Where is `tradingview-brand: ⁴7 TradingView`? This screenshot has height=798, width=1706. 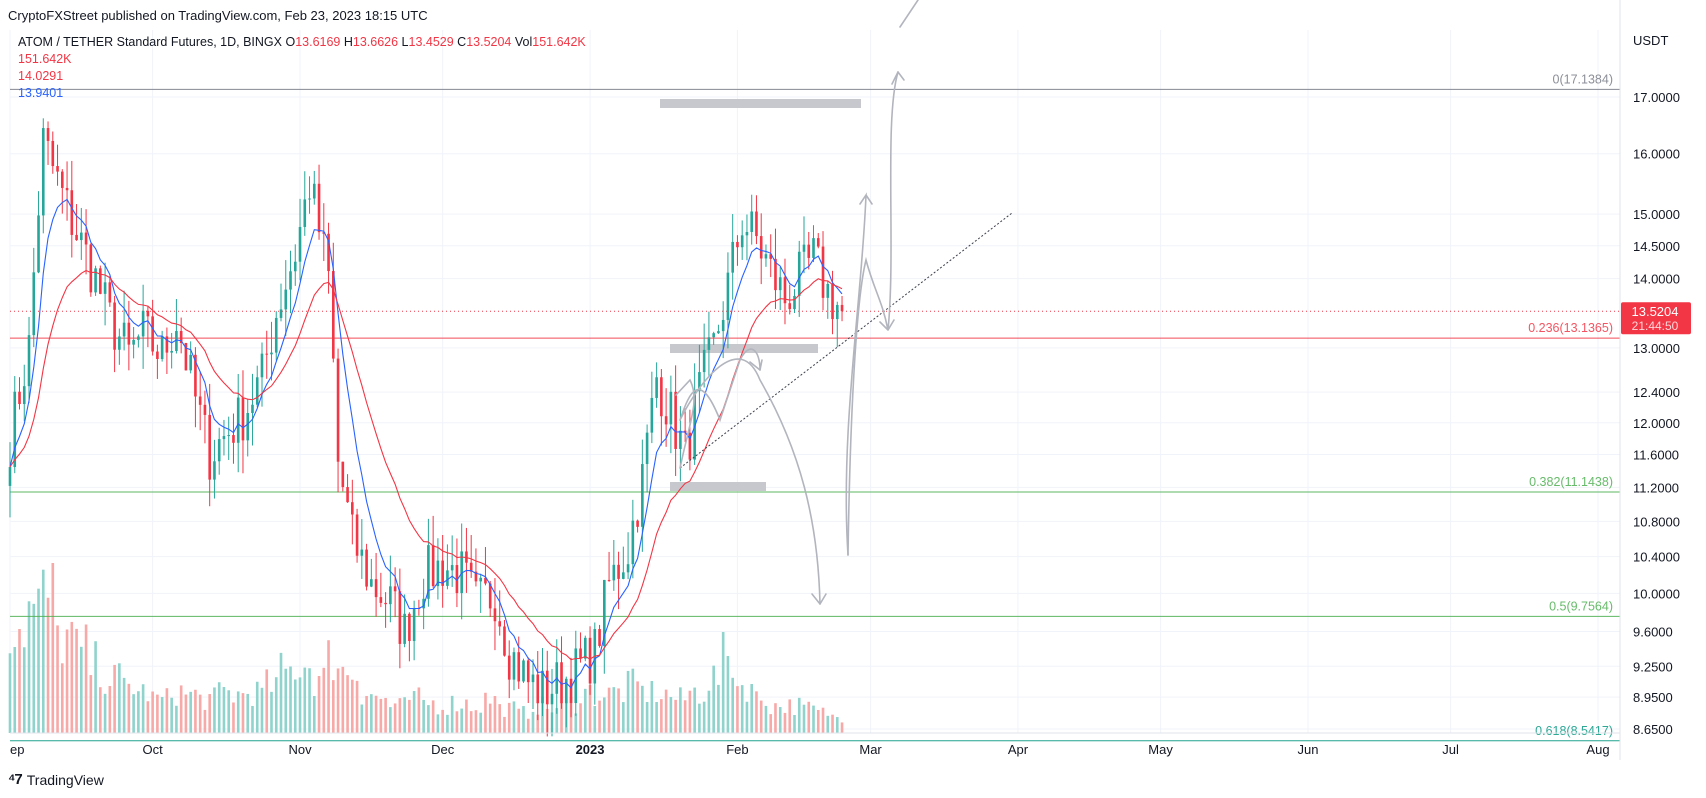 tradingview-brand: ⁴7 TradingView is located at coordinates (56, 779).